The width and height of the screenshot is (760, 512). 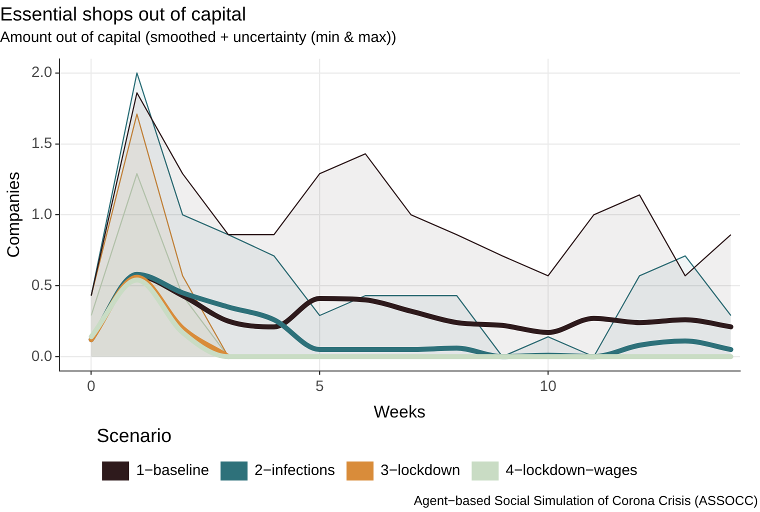 What do you see at coordinates (295, 471) in the screenshot?
I see `legend-label: 2−infections` at bounding box center [295, 471].